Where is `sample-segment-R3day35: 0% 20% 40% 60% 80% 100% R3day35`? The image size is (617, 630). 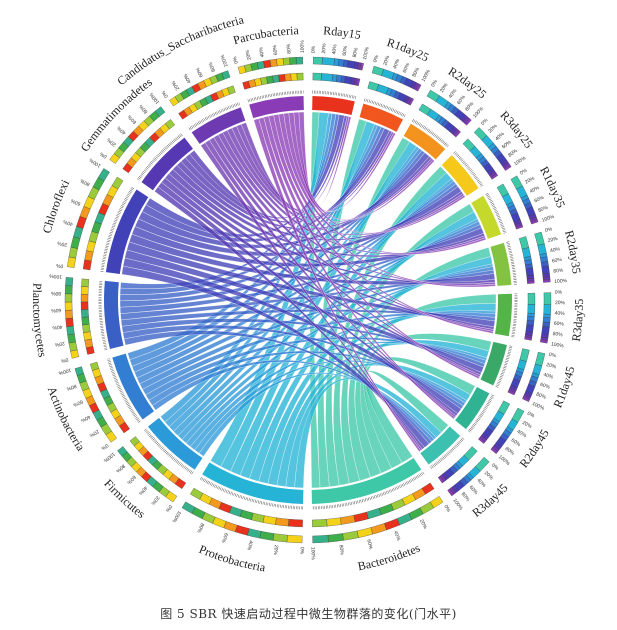
sample-segment-R3day35: 0% 20% 40% 60% 80% 100% R3day35 is located at coordinates (540, 320).